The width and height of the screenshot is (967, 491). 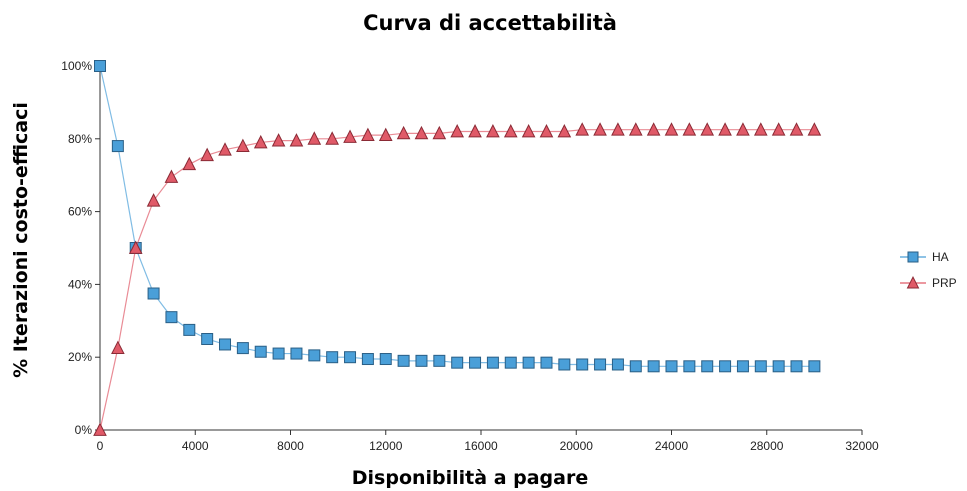 What do you see at coordinates (80, 357) in the screenshot?
I see `y-tick-label: 20%` at bounding box center [80, 357].